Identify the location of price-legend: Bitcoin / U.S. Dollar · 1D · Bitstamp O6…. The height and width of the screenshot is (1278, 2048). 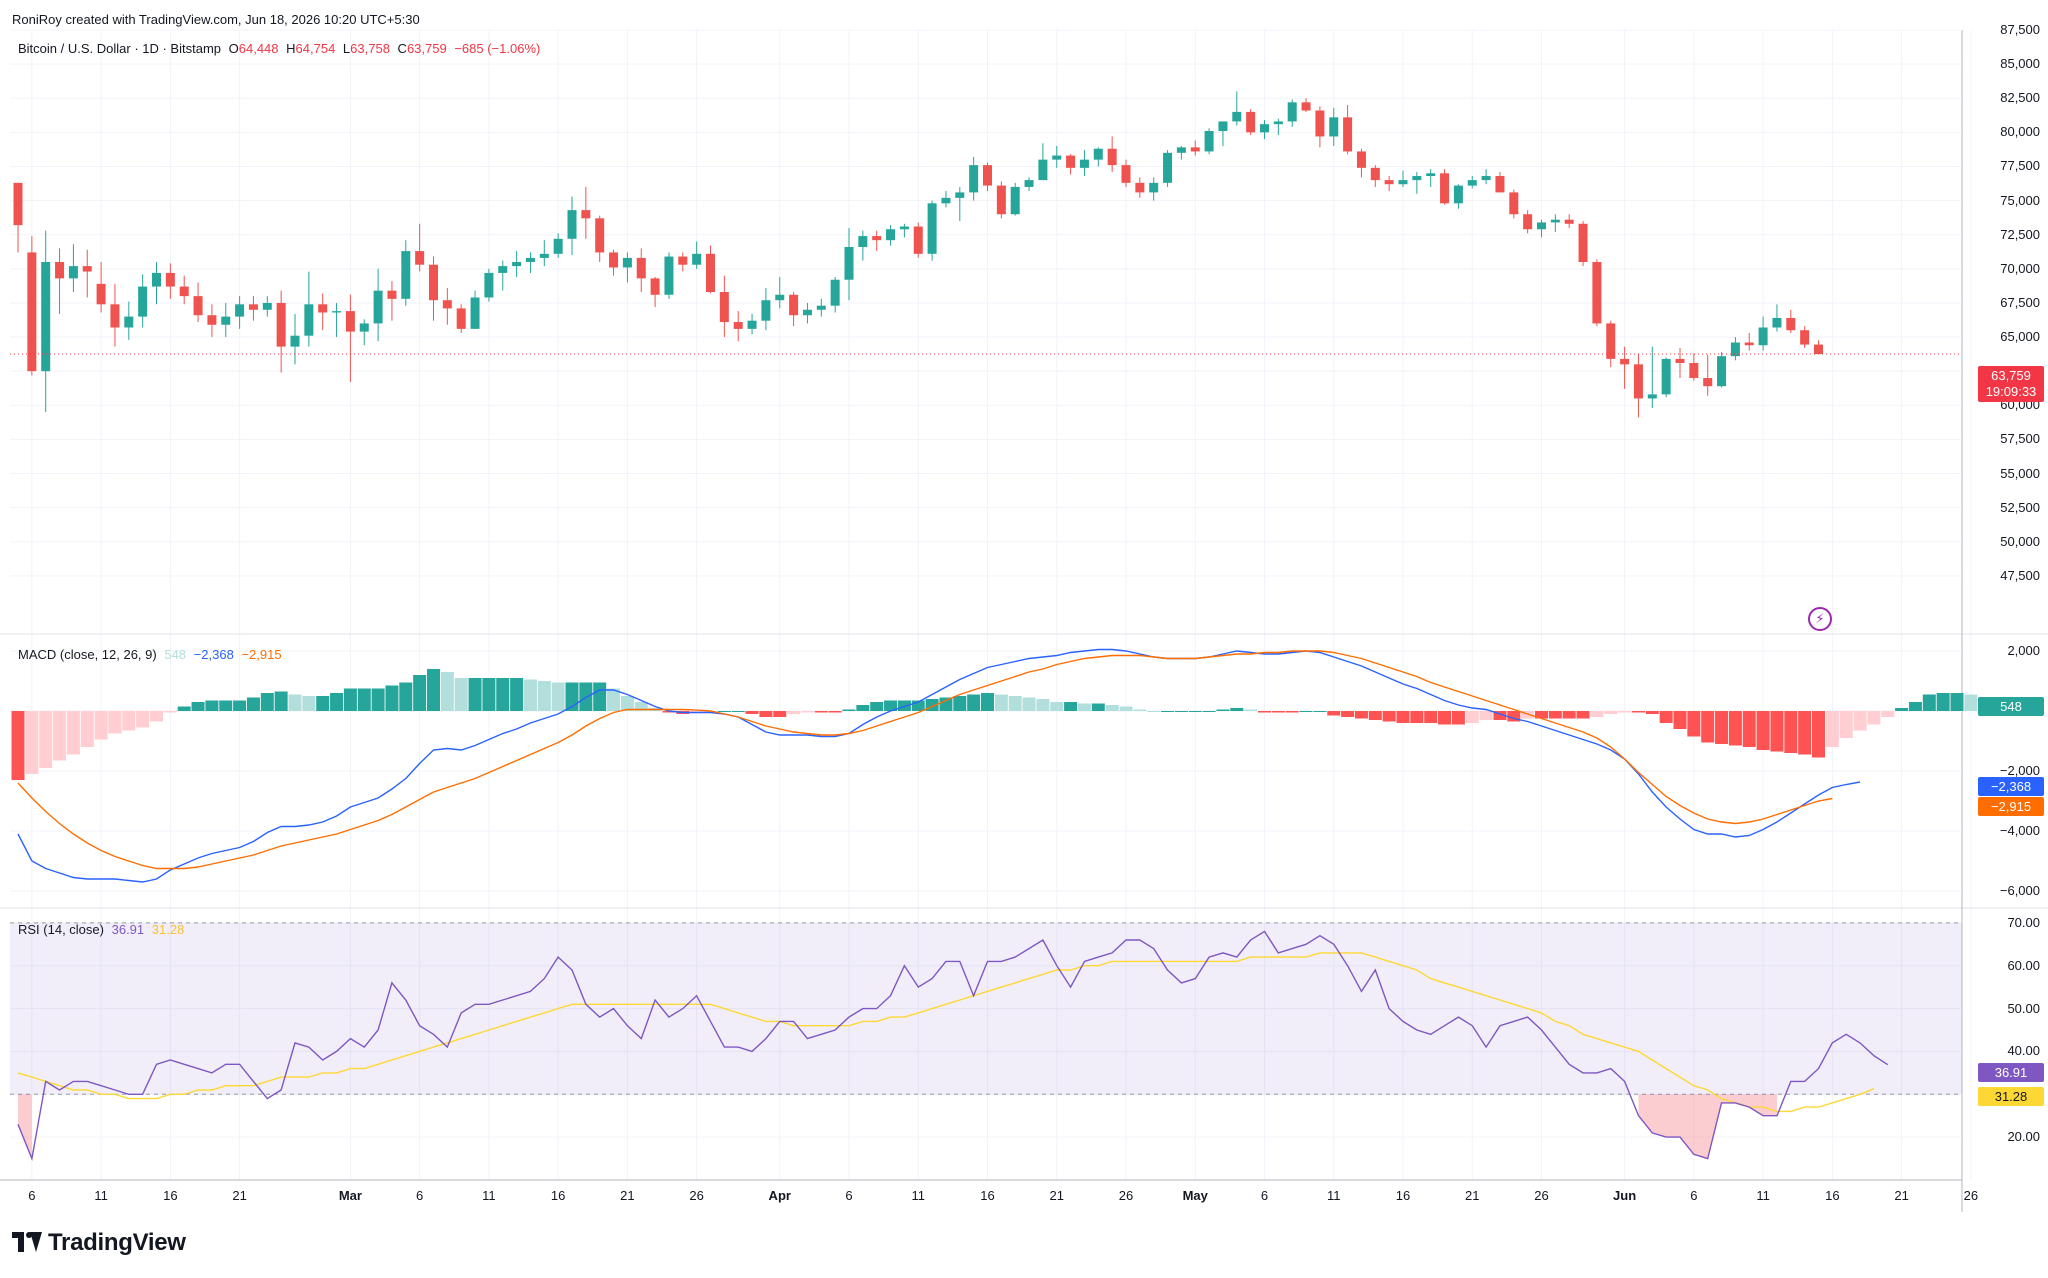
(279, 48).